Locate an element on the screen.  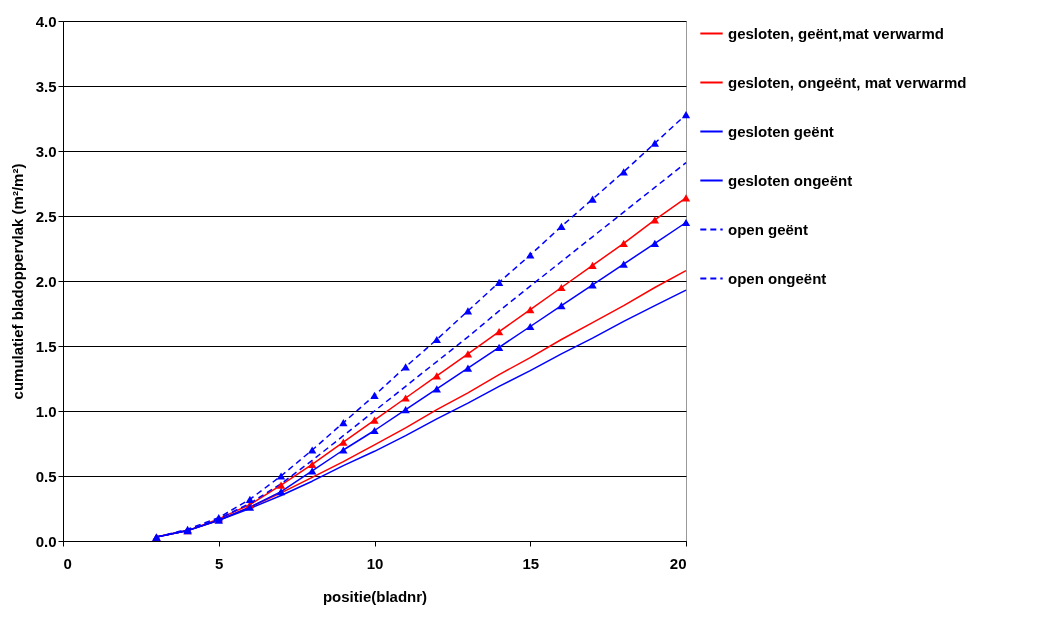
y-tick-label: 2.0 is located at coordinates (46, 281).